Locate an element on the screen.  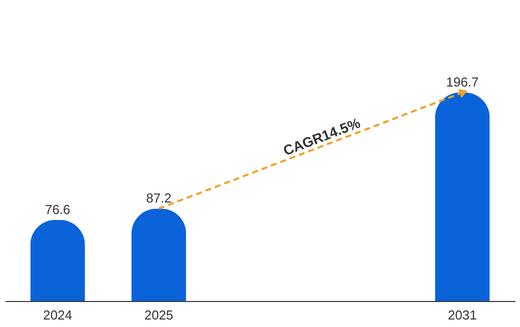
data-label: 76.6 is located at coordinates (57, 209).